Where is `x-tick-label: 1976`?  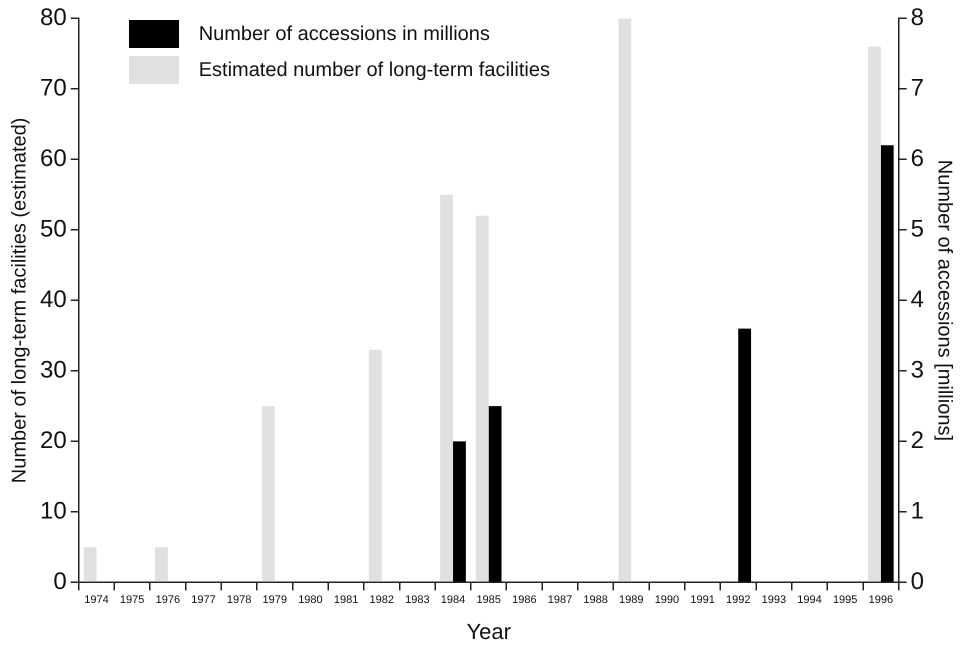 x-tick-label: 1976 is located at coordinates (168, 600).